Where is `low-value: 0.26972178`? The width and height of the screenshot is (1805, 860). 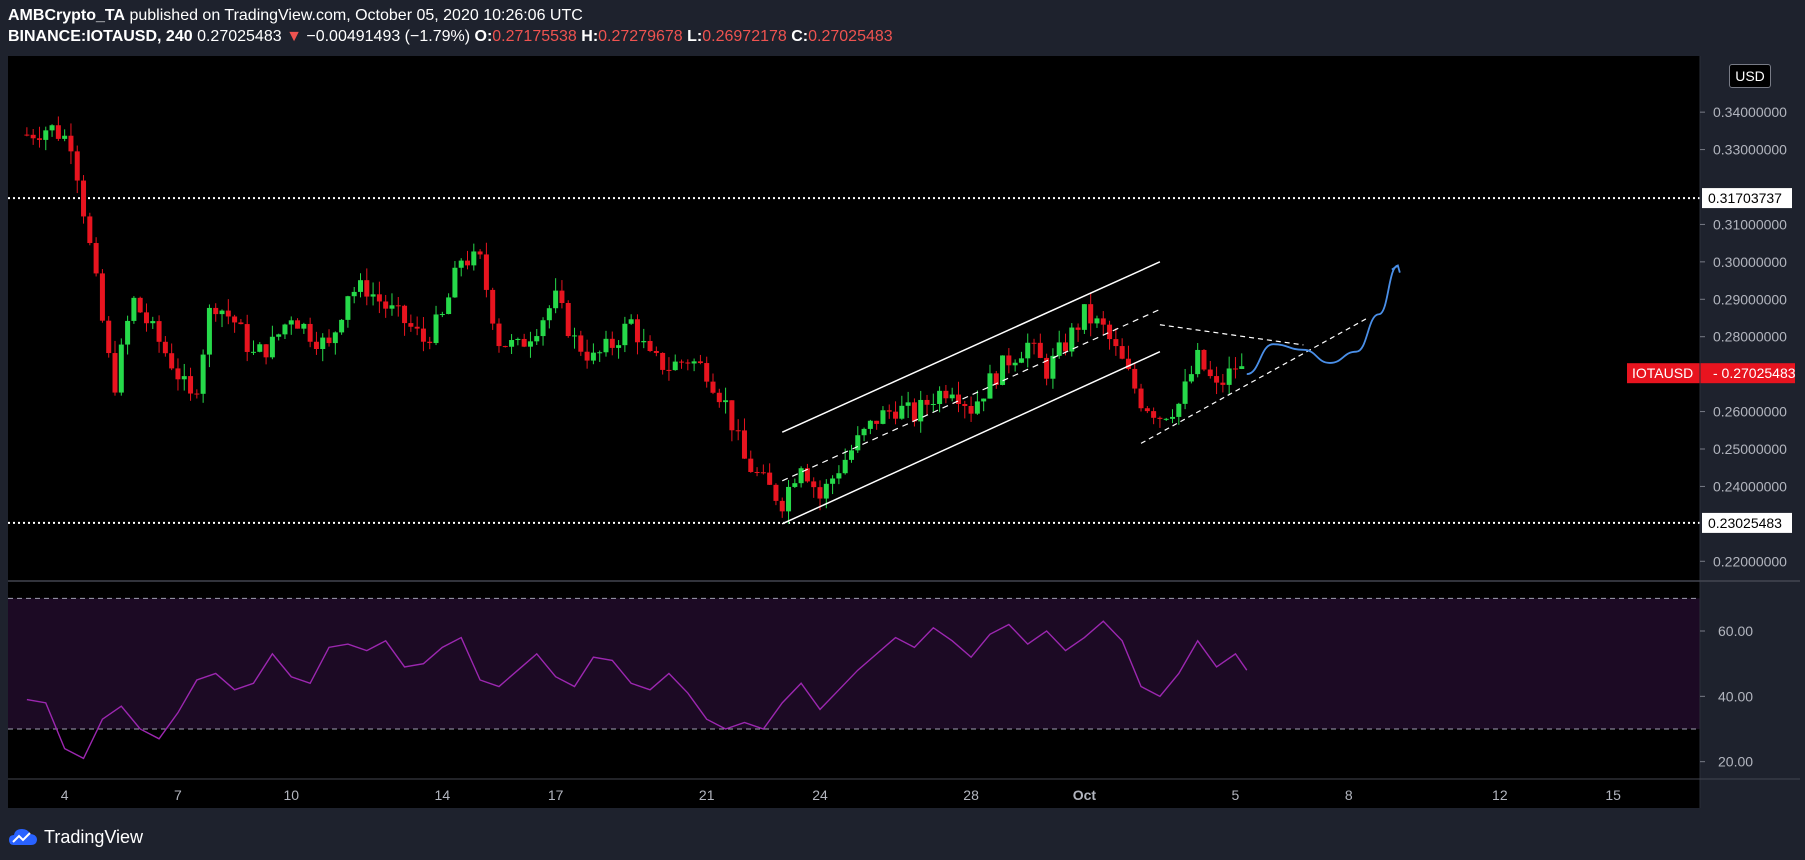 low-value: 0.26972178 is located at coordinates (744, 36).